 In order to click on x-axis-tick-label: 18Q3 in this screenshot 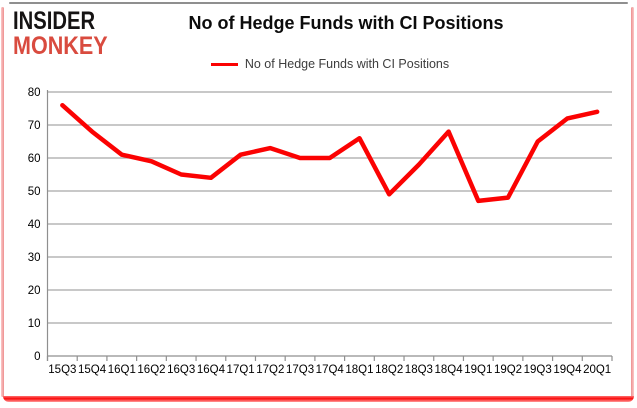, I will do `click(419, 370)`.